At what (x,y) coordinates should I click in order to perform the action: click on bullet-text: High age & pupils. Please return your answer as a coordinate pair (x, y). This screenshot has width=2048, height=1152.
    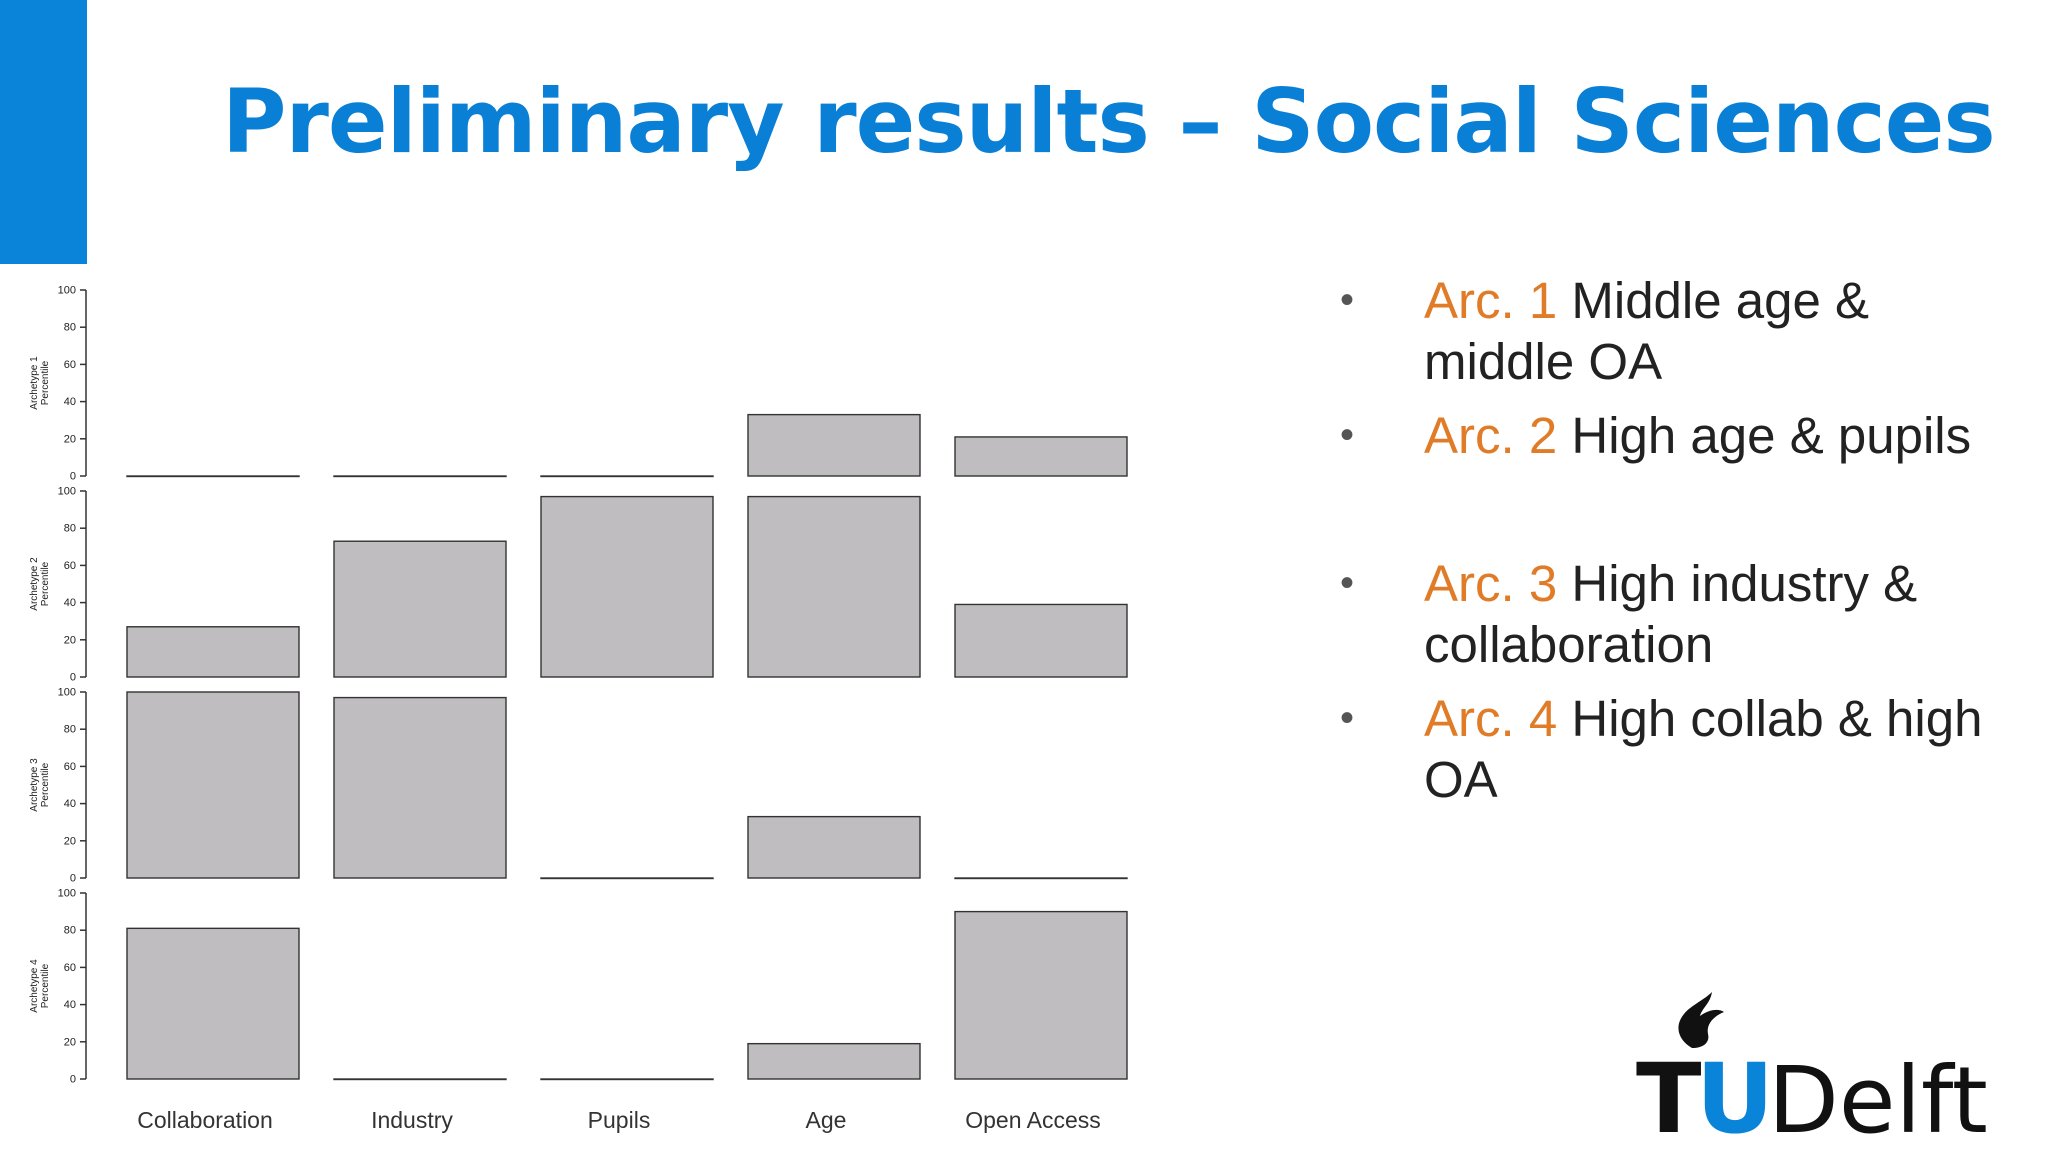
    Looking at the image, I should click on (1771, 435).